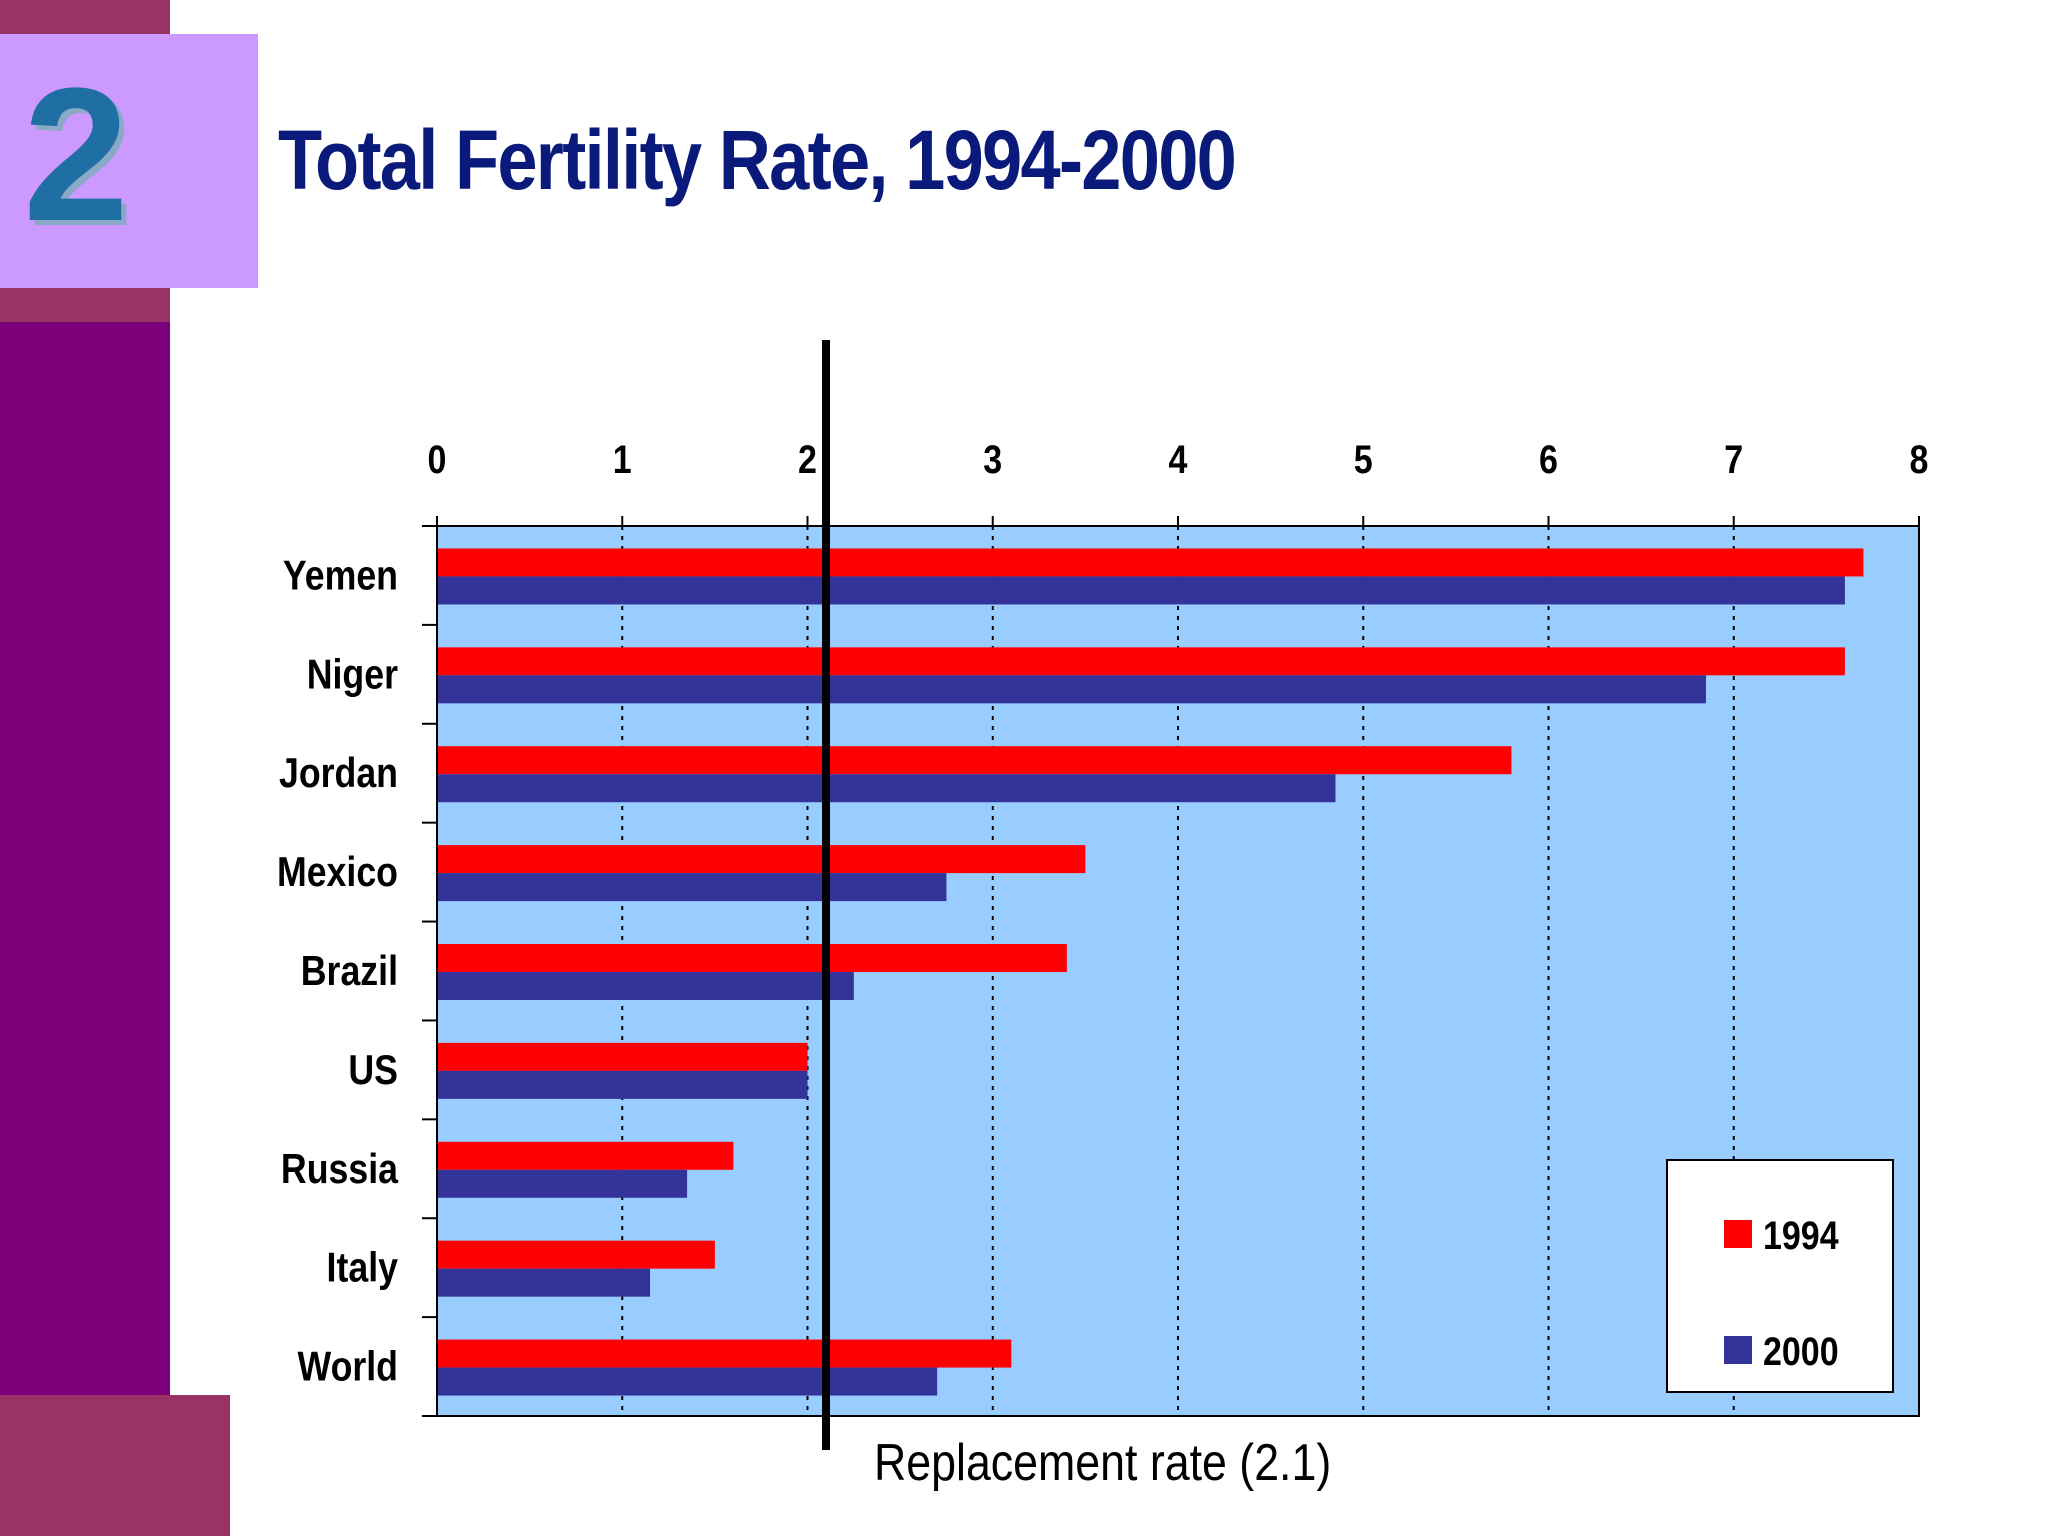 The width and height of the screenshot is (2048, 1536). Describe the element at coordinates (1102, 1463) in the screenshot. I see `replacement-rate-label: Replacement rate (2.1)` at that location.